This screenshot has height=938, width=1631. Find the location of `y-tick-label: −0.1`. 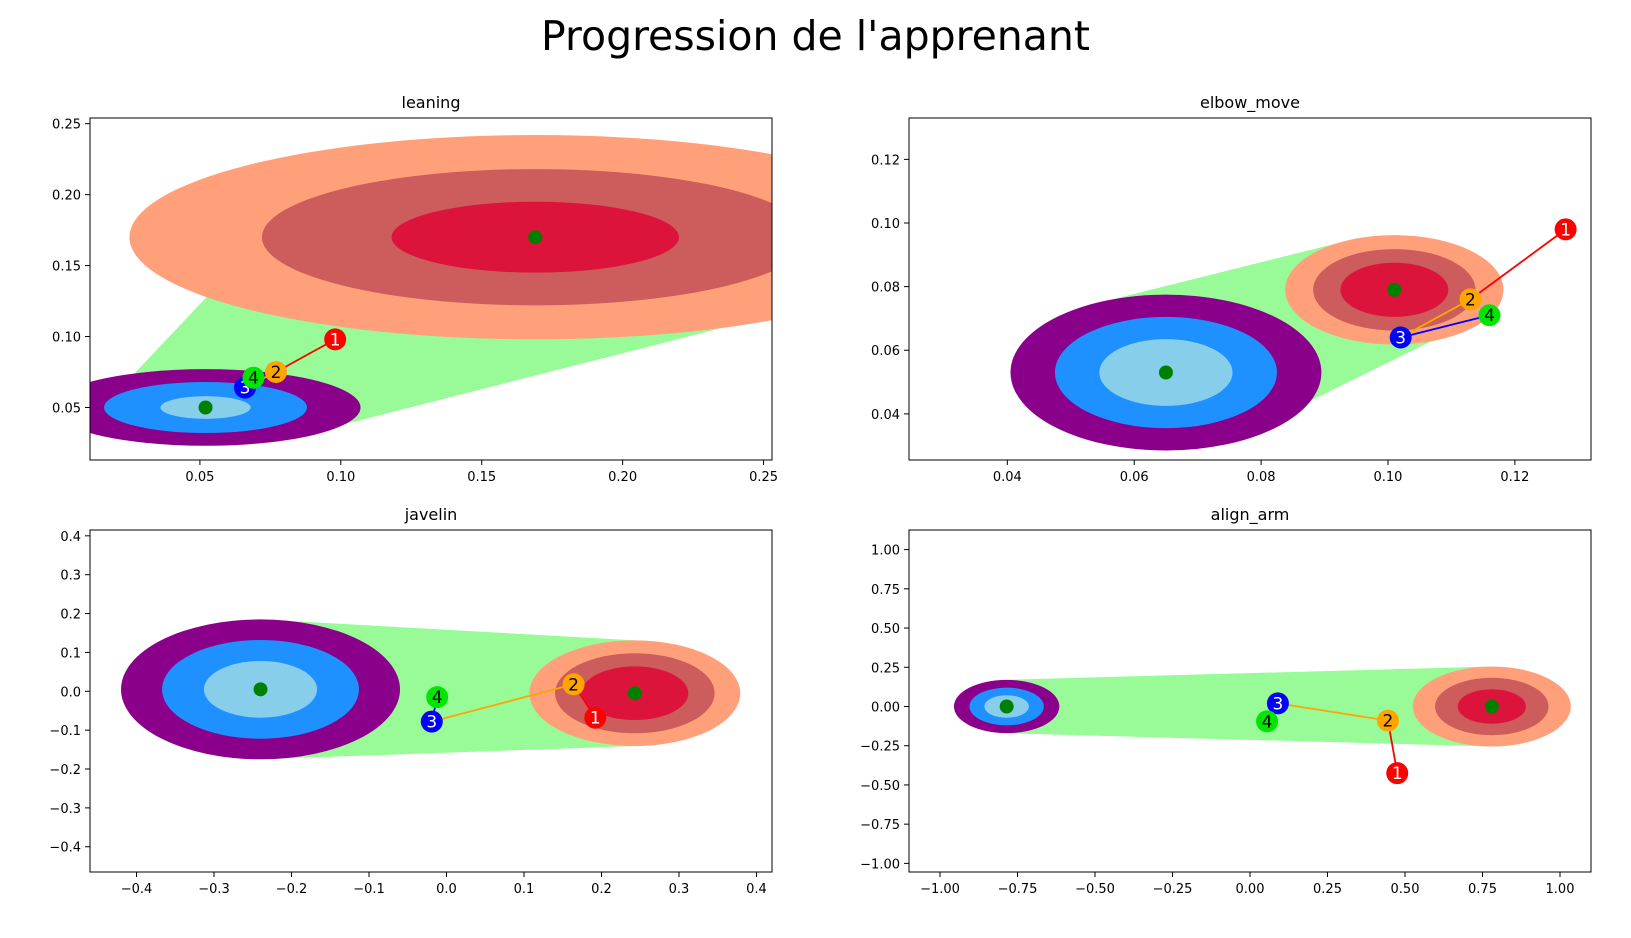

y-tick-label: −0.1 is located at coordinates (65, 731).